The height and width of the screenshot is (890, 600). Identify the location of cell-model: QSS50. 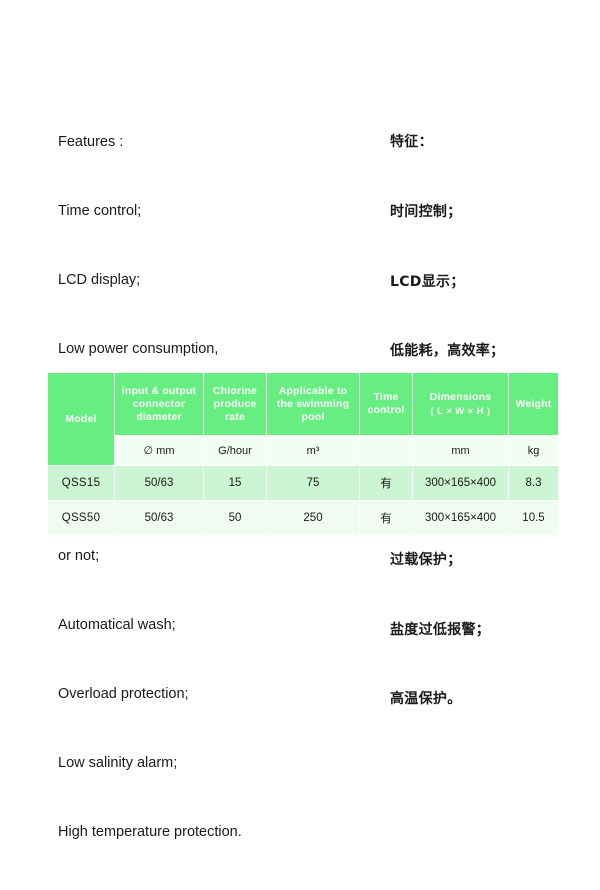
(81, 518).